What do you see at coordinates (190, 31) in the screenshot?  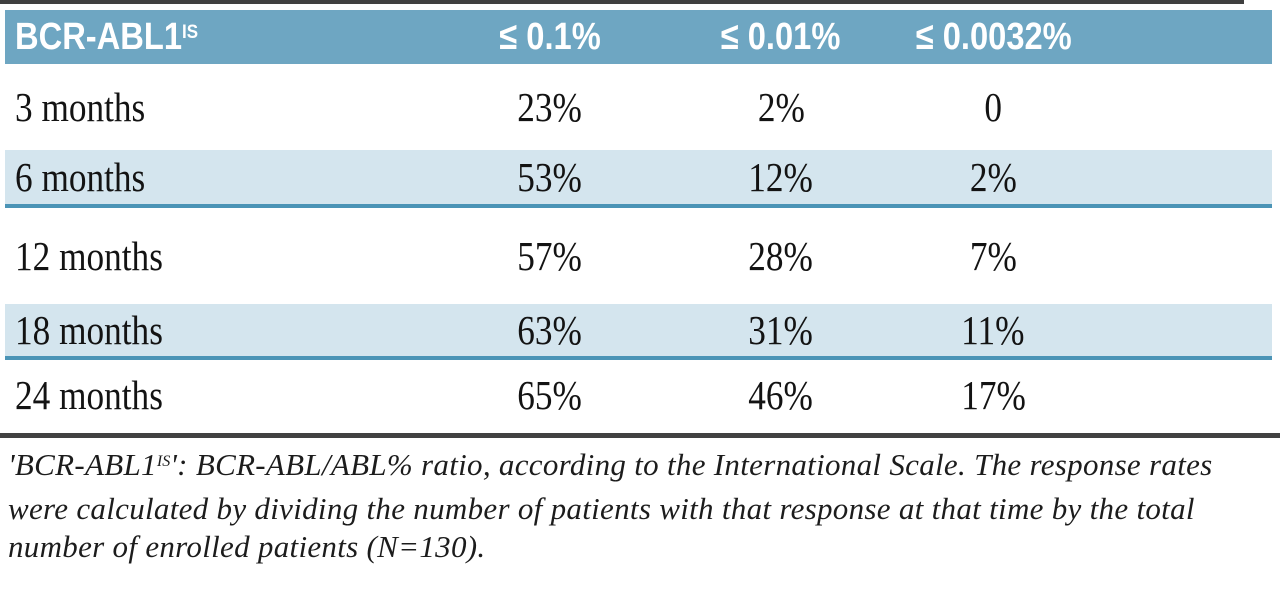 I see `header-label-superscript: IS` at bounding box center [190, 31].